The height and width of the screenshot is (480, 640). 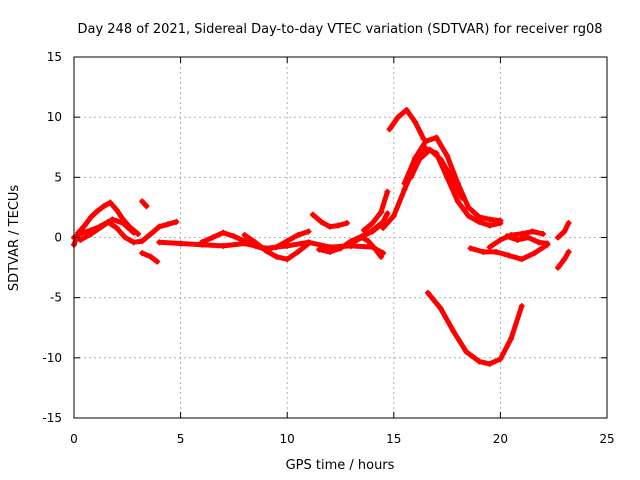 I want to click on x-tick-label: 20, so click(x=500, y=439).